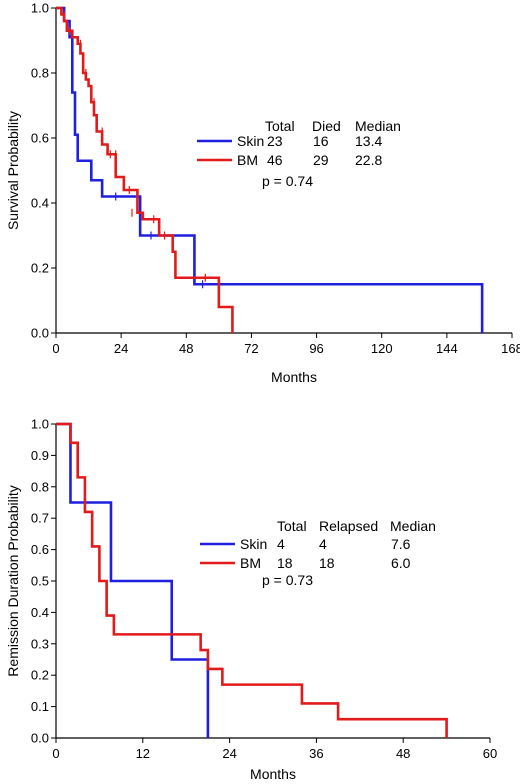 The image size is (520, 784). What do you see at coordinates (490, 753) in the screenshot?
I see `x-tick-label: 60` at bounding box center [490, 753].